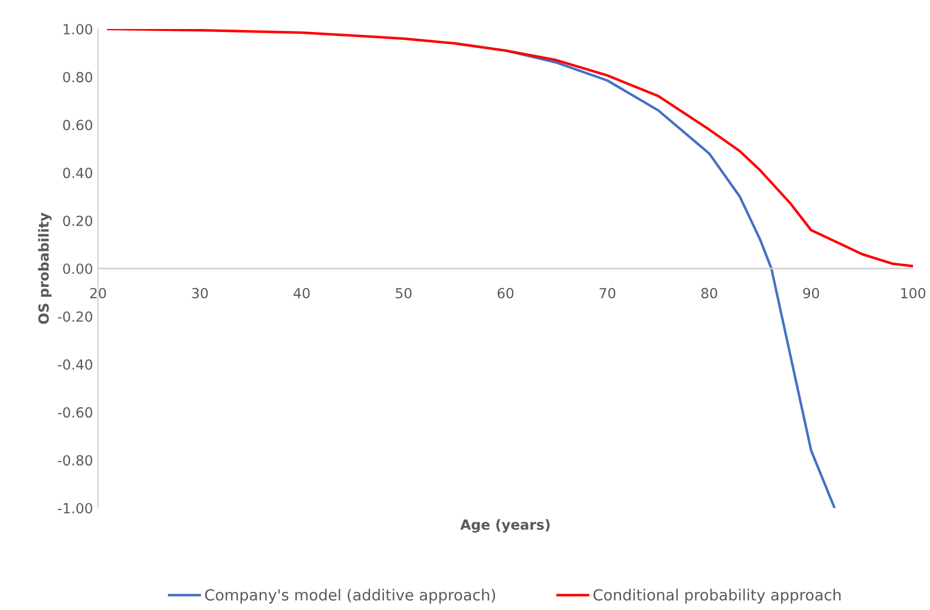  I want to click on x-tick-label: 50, so click(404, 293).